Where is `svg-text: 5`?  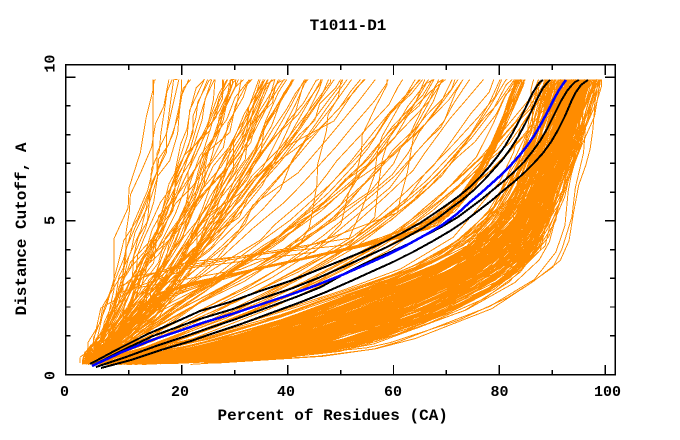
svg-text: 5 is located at coordinates (51, 220).